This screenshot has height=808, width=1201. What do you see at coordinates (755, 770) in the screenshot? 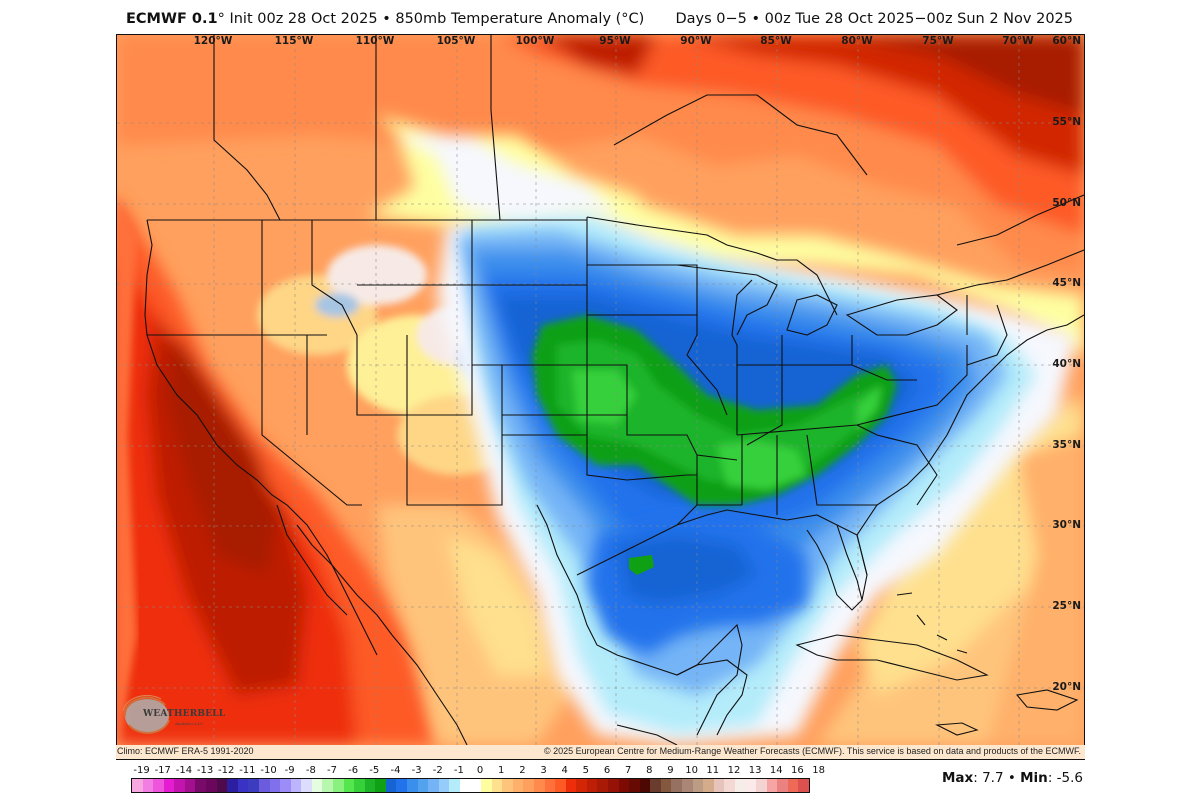
I see `colorbar-tick-label: 13` at bounding box center [755, 770].